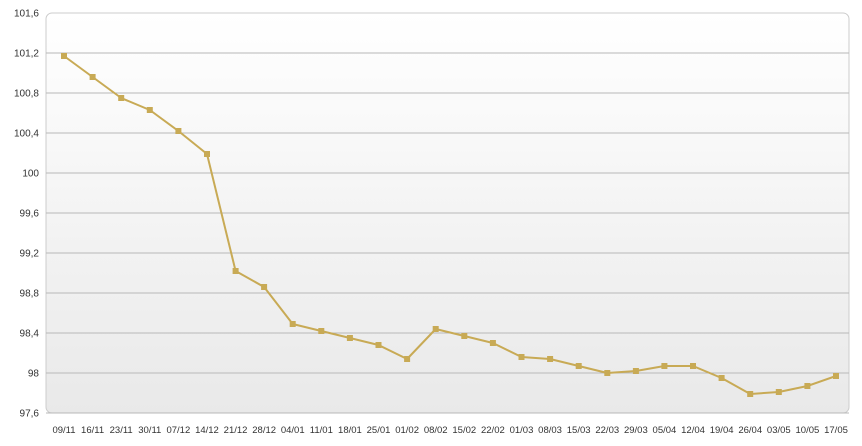 This screenshot has width=862, height=446. I want to click on x-tick-label: 09/11, so click(63, 430).